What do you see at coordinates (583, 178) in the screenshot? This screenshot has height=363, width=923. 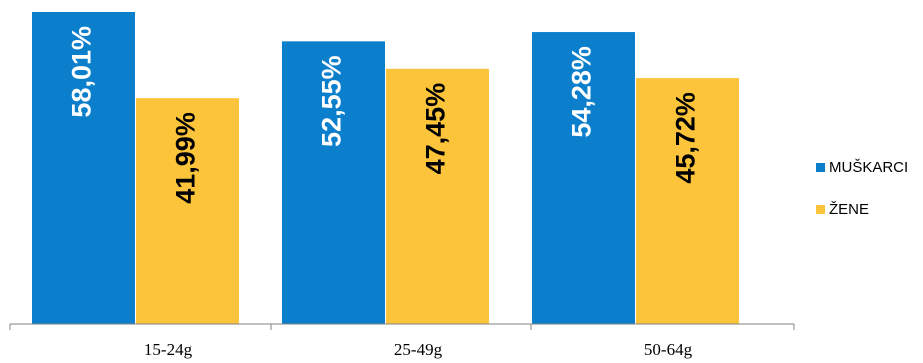 I see `bar-muskarci-50-64g` at bounding box center [583, 178].